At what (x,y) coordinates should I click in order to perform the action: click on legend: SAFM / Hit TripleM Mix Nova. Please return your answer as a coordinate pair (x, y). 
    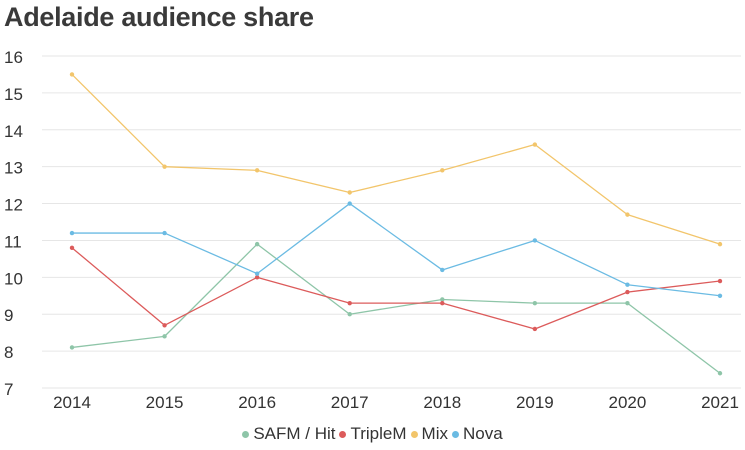
    Looking at the image, I should click on (372, 434).